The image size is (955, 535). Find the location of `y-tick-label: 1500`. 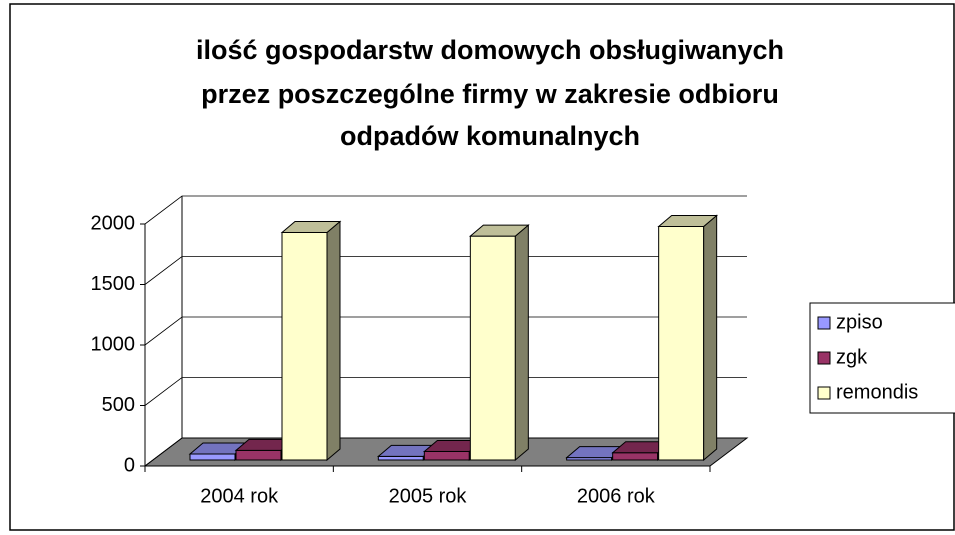

y-tick-label: 1500 is located at coordinates (113, 284).